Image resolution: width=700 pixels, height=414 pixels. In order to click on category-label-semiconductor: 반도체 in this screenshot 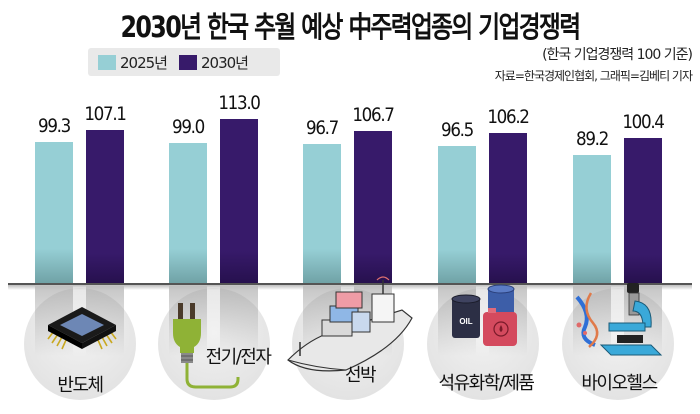, I will do `click(80, 385)`.